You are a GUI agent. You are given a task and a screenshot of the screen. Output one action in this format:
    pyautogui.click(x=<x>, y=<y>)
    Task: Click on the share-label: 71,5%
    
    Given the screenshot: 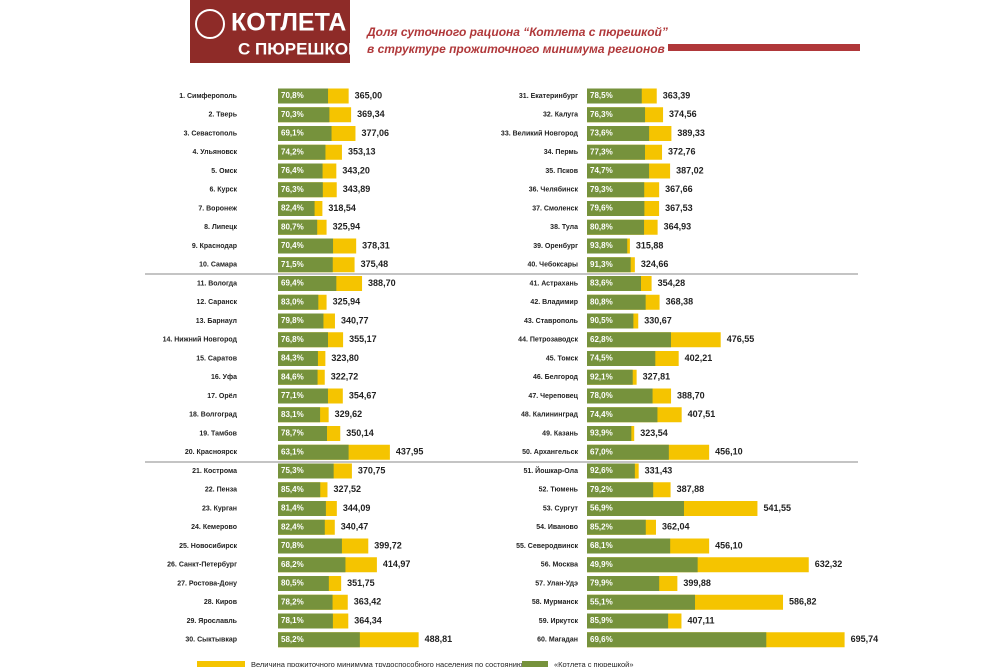 What is the action you would take?
    pyautogui.click(x=292, y=264)
    